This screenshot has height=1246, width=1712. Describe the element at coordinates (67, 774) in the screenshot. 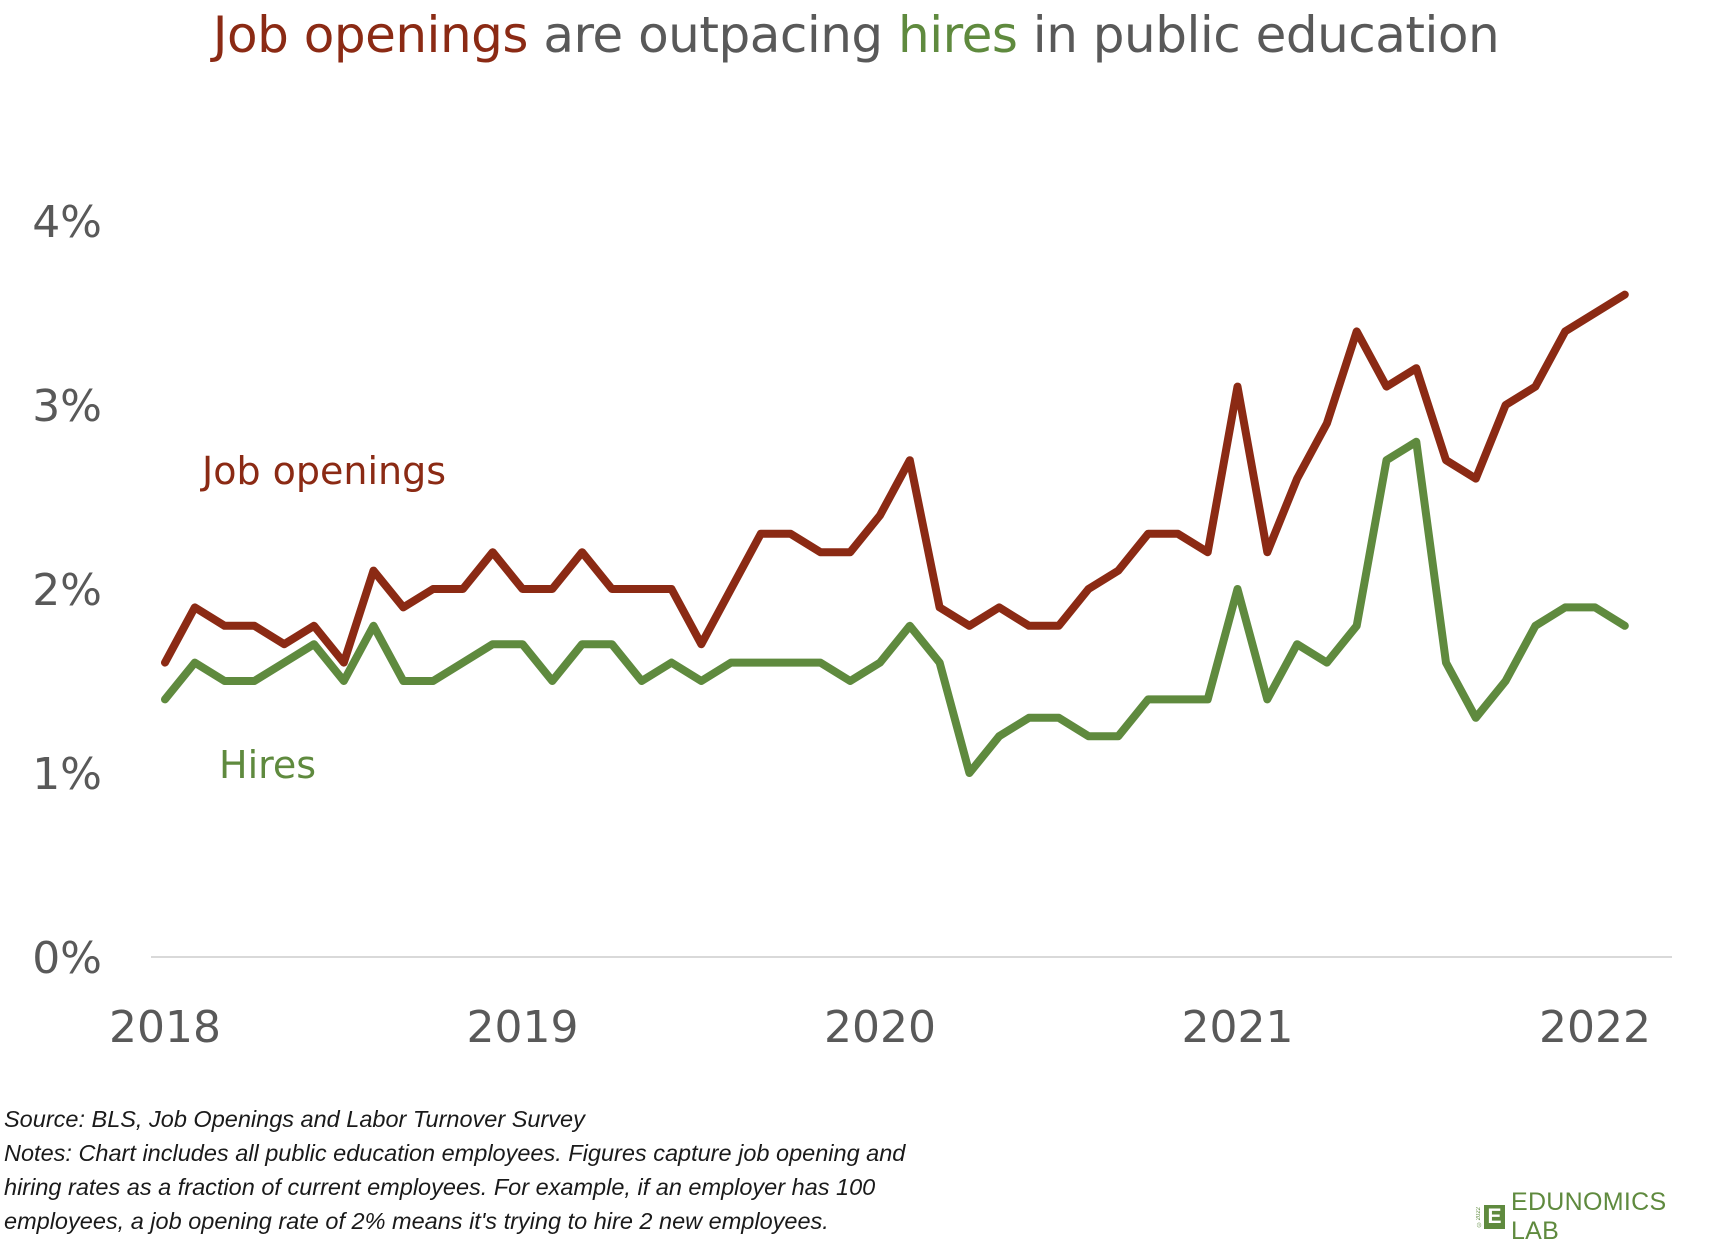

I see `y-tick-label: 1%` at that location.